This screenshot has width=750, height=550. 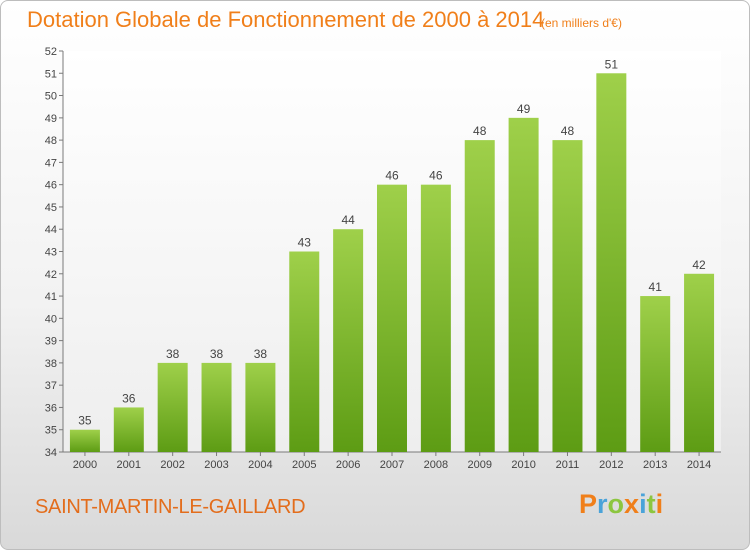 What do you see at coordinates (216, 465) in the screenshot?
I see `x-tick-label: 2003` at bounding box center [216, 465].